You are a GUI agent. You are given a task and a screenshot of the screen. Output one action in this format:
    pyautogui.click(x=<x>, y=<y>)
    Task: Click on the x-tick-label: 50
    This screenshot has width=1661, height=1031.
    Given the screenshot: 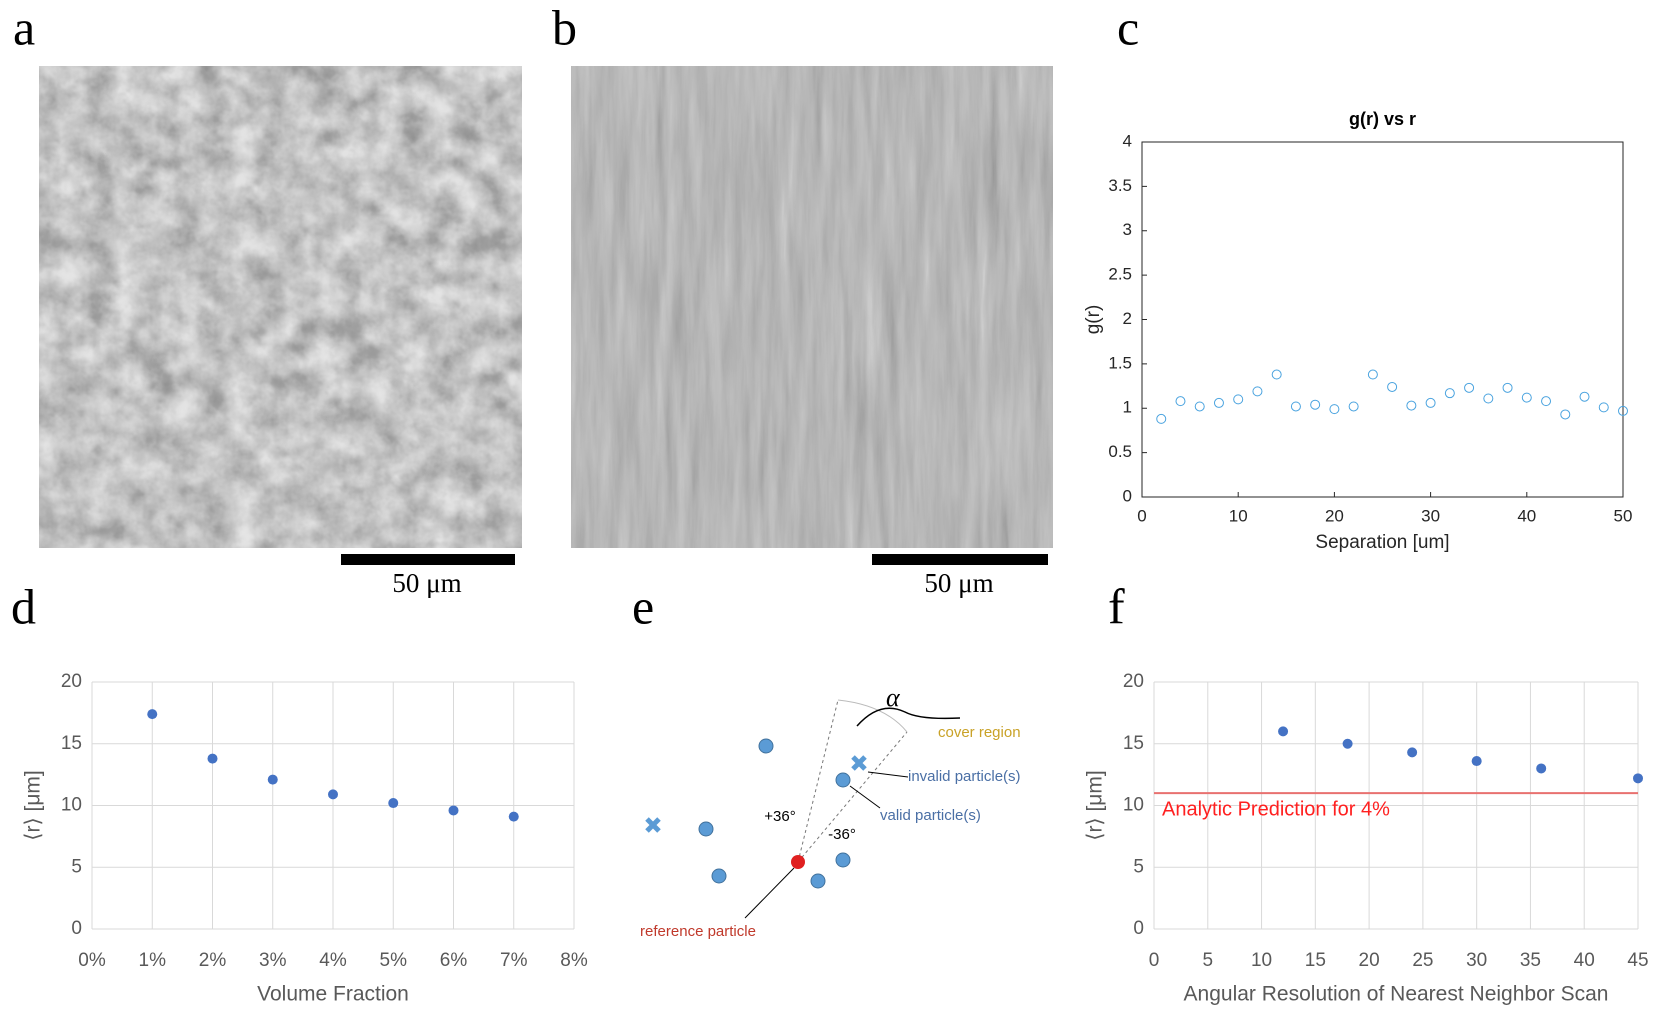 What is the action you would take?
    pyautogui.click(x=1623, y=515)
    